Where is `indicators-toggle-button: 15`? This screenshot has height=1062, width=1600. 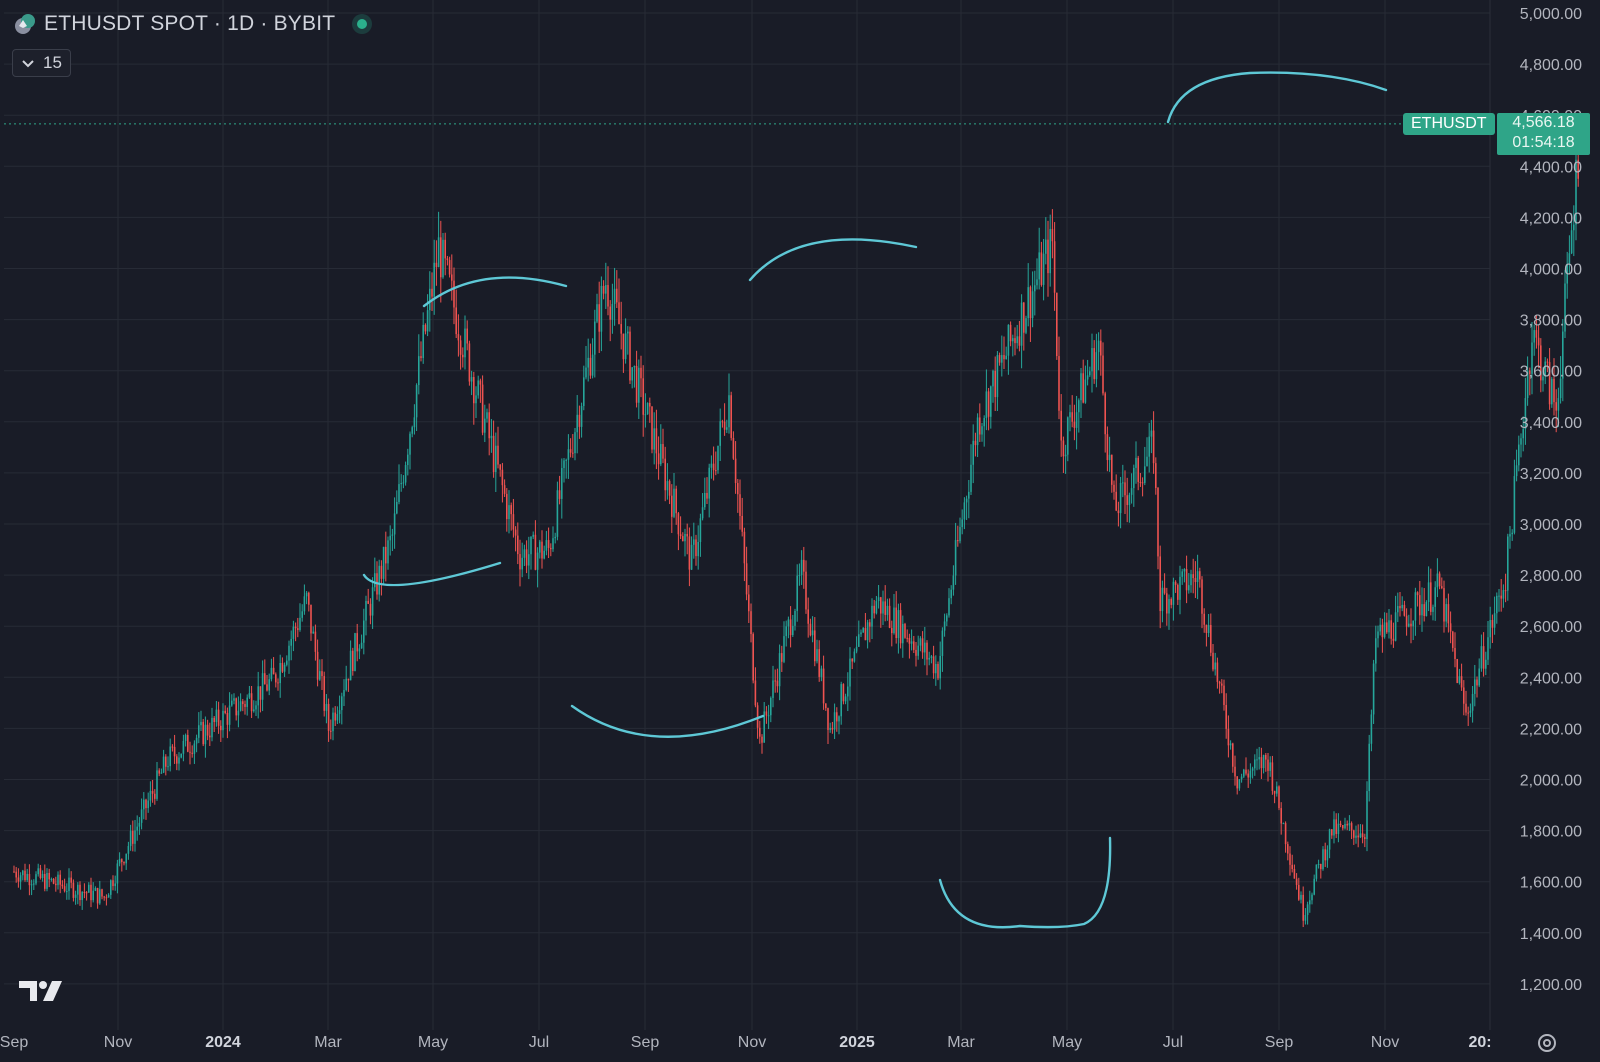
indicators-toggle-button: 15 is located at coordinates (41, 63).